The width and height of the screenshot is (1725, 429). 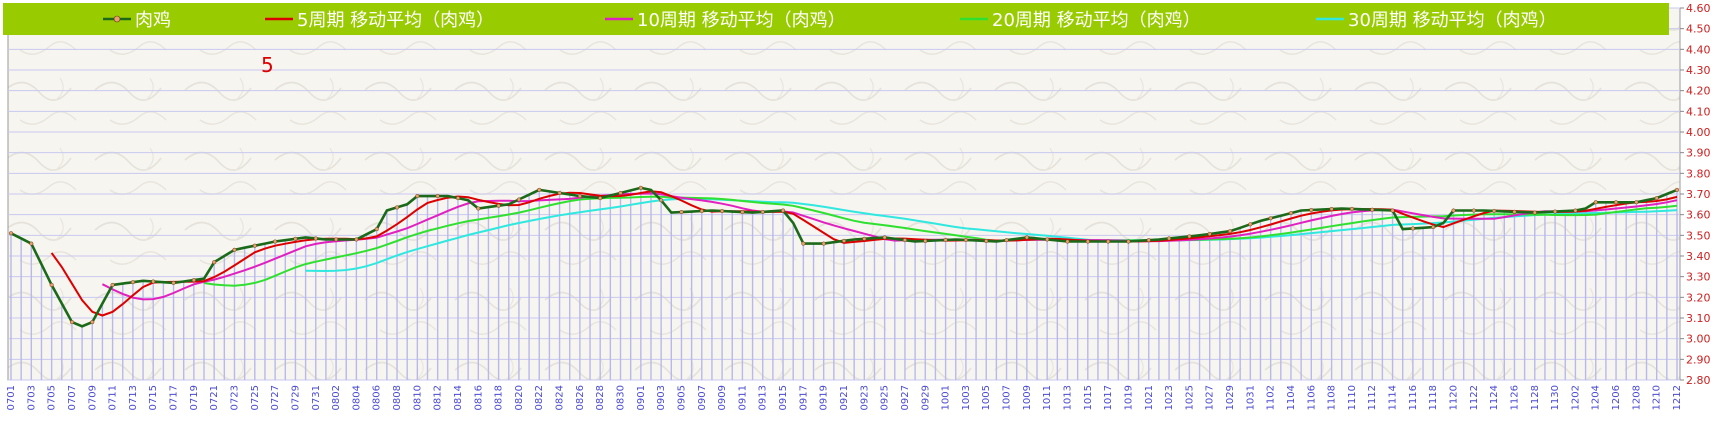 What do you see at coordinates (1332, 397) in the screenshot?
I see `x-tick-label: 1108` at bounding box center [1332, 397].